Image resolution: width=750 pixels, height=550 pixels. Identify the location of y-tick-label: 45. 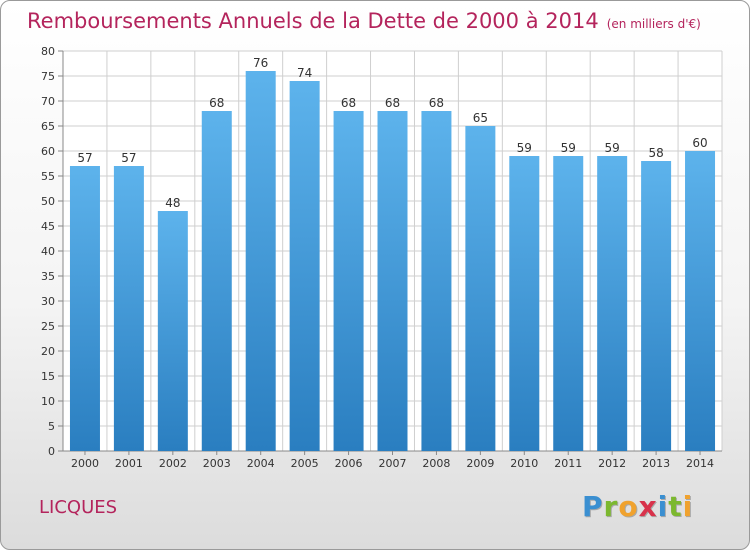
(48, 226).